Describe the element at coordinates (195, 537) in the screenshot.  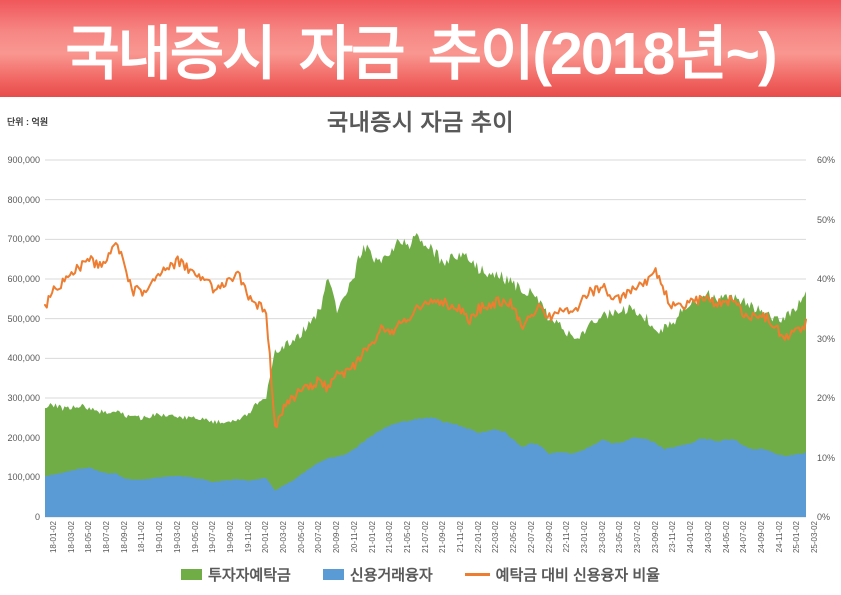
I see `x-axis-tick-label: 19-05-02` at that location.